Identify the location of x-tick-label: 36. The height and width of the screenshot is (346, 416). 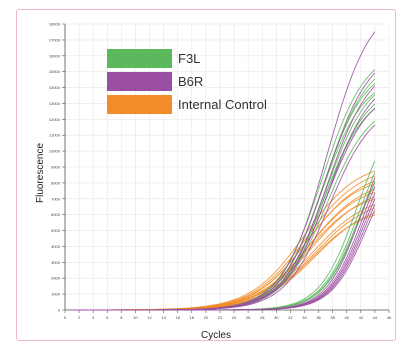
(318, 317).